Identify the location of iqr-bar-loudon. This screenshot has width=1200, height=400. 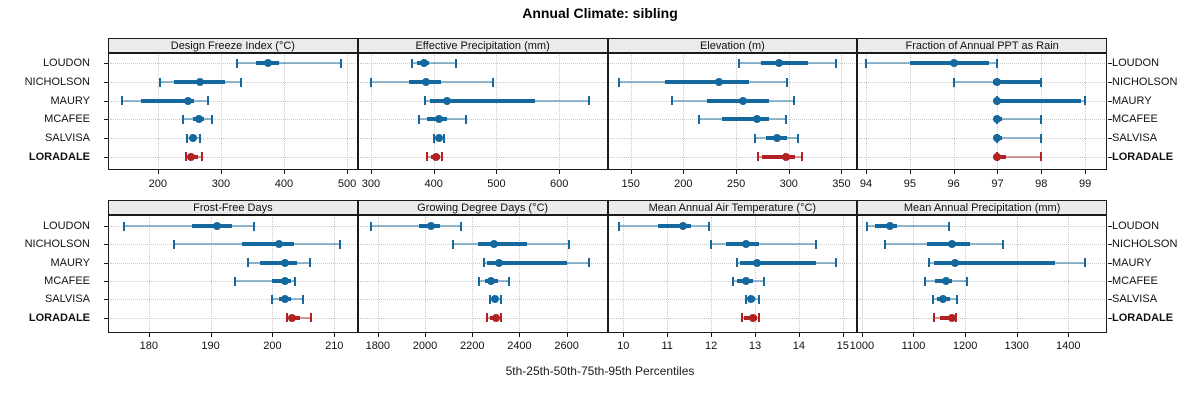
(784, 63).